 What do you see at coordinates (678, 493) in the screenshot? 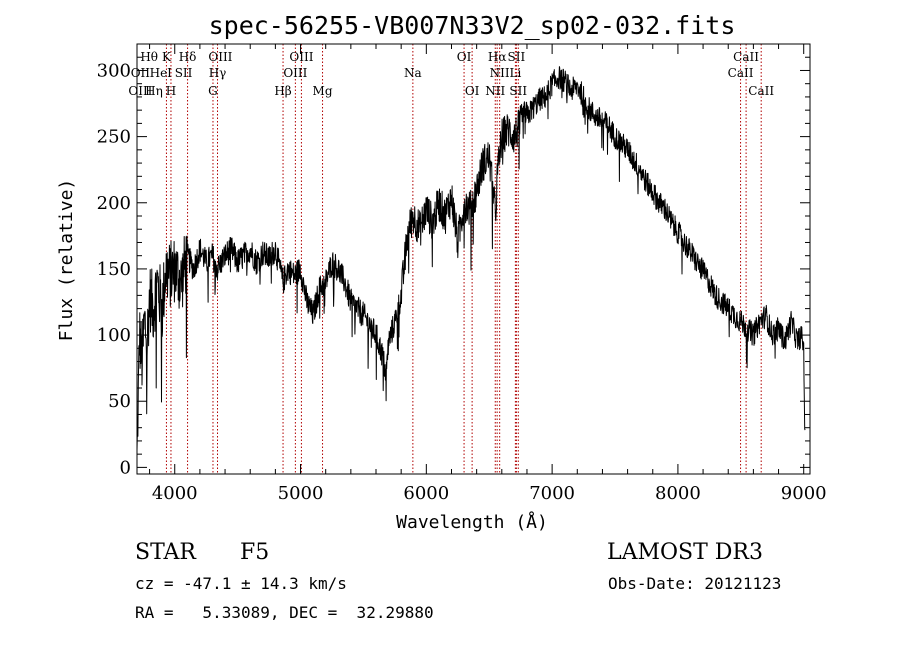
I see `x-tick-label-4: 8000` at bounding box center [678, 493].